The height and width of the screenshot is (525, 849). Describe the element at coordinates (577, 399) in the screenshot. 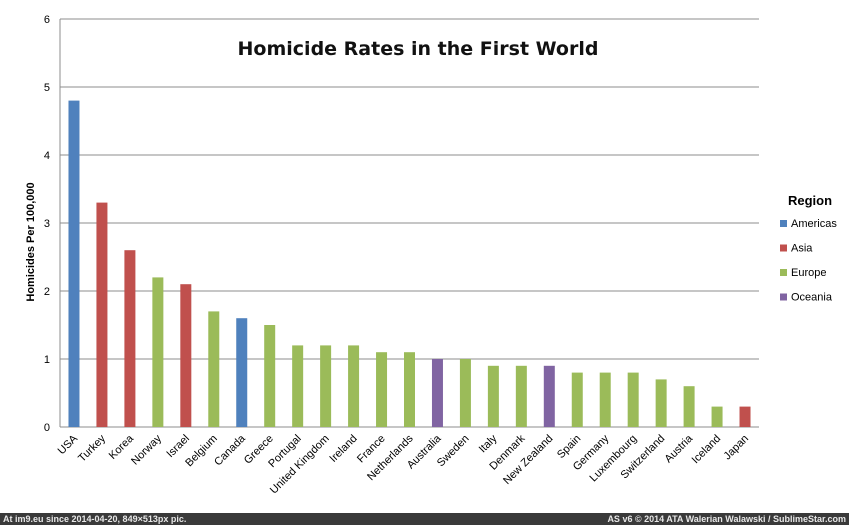

I see `bar-spain` at that location.